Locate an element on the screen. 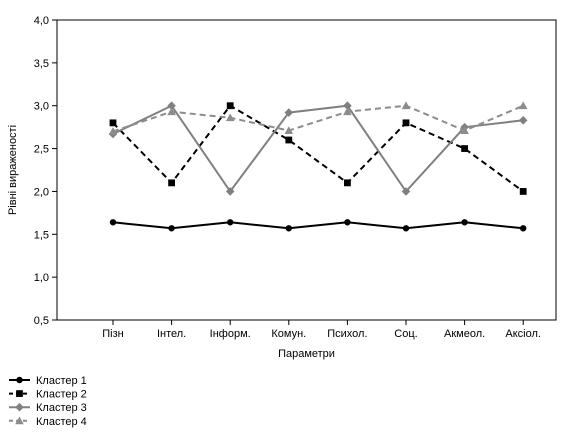 This screenshot has height=433, width=566. y-tick-label: 3,0 is located at coordinates (41, 107).